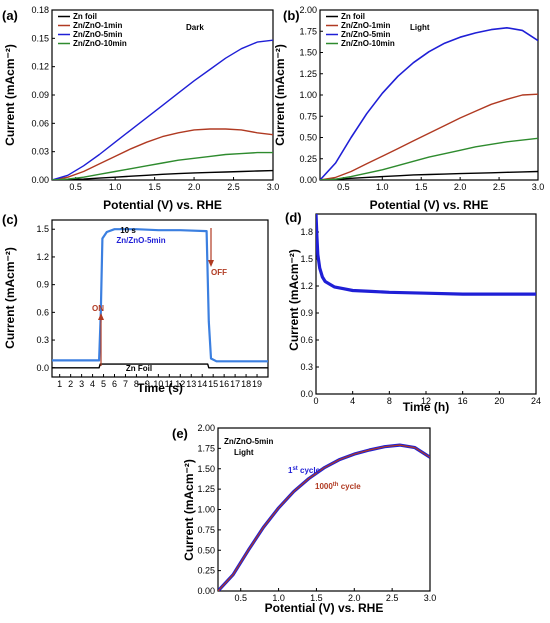 This screenshot has height=623, width=550. What do you see at coordinates (308, 159) in the screenshot?
I see `y-tick-label: 0.25` at bounding box center [308, 159].